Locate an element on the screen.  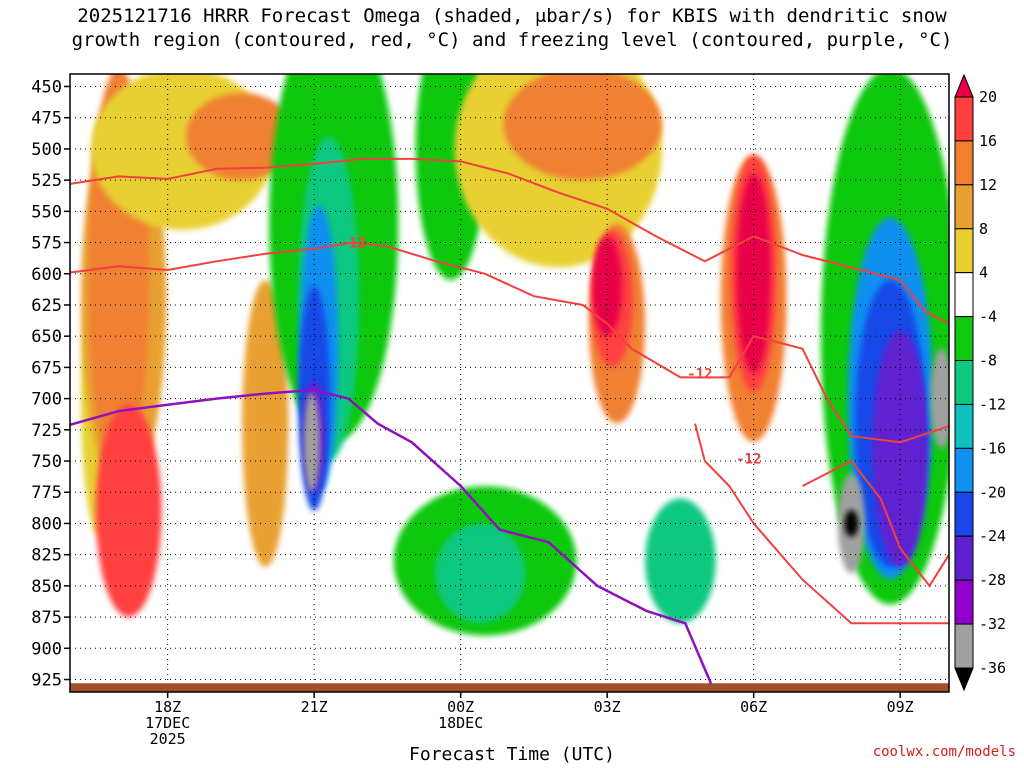
y-tick-label-6: 600 is located at coordinates (46, 275).